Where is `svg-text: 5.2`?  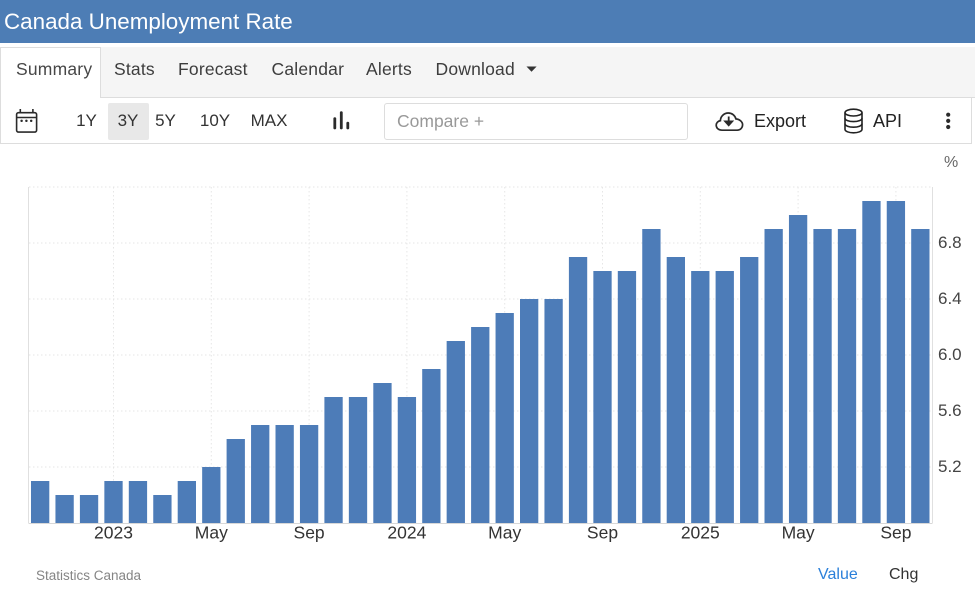 svg-text: 5.2 is located at coordinates (950, 466).